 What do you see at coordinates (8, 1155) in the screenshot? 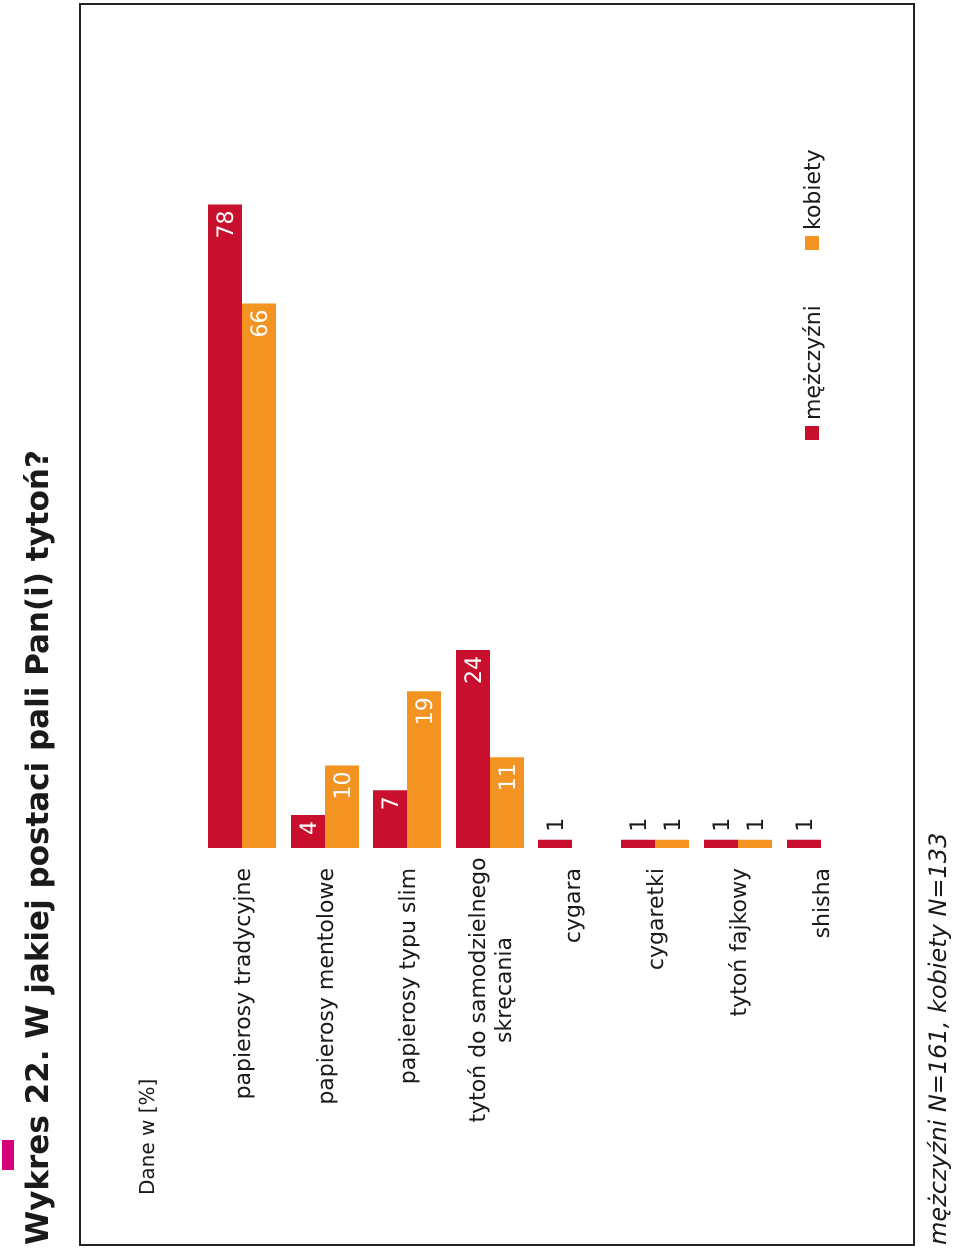
I see `title-accent-tab` at bounding box center [8, 1155].